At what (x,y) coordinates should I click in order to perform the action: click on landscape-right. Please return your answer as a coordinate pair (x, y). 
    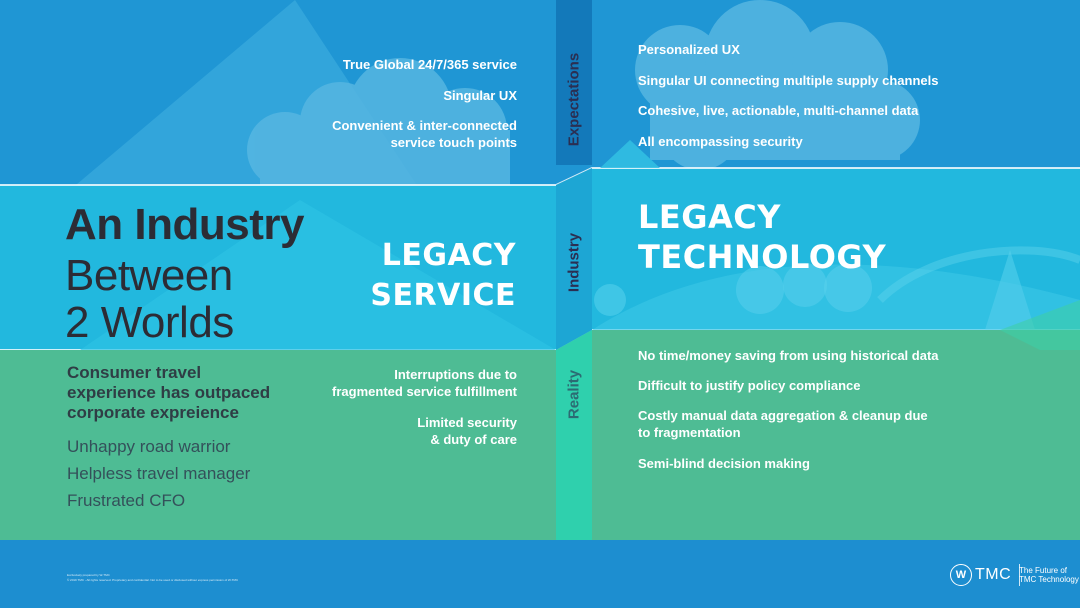
    Looking at the image, I should click on (836, 235).